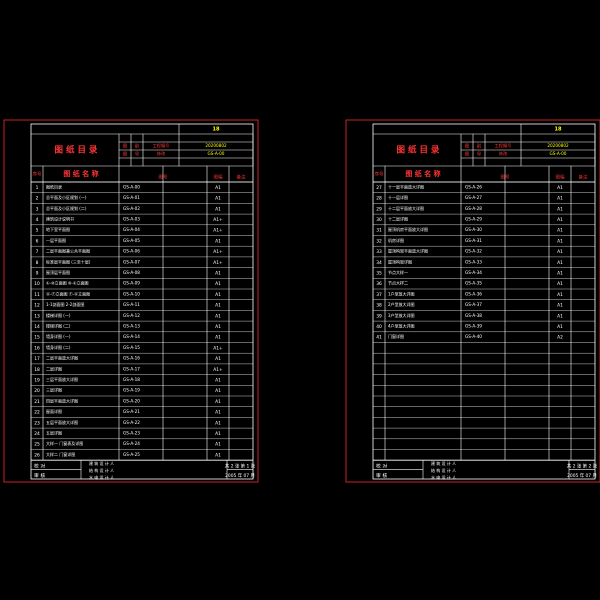 The height and width of the screenshot is (600, 600). Describe the element at coordinates (131, 186) in the screenshot. I see `row-code: GS-A-00` at that location.